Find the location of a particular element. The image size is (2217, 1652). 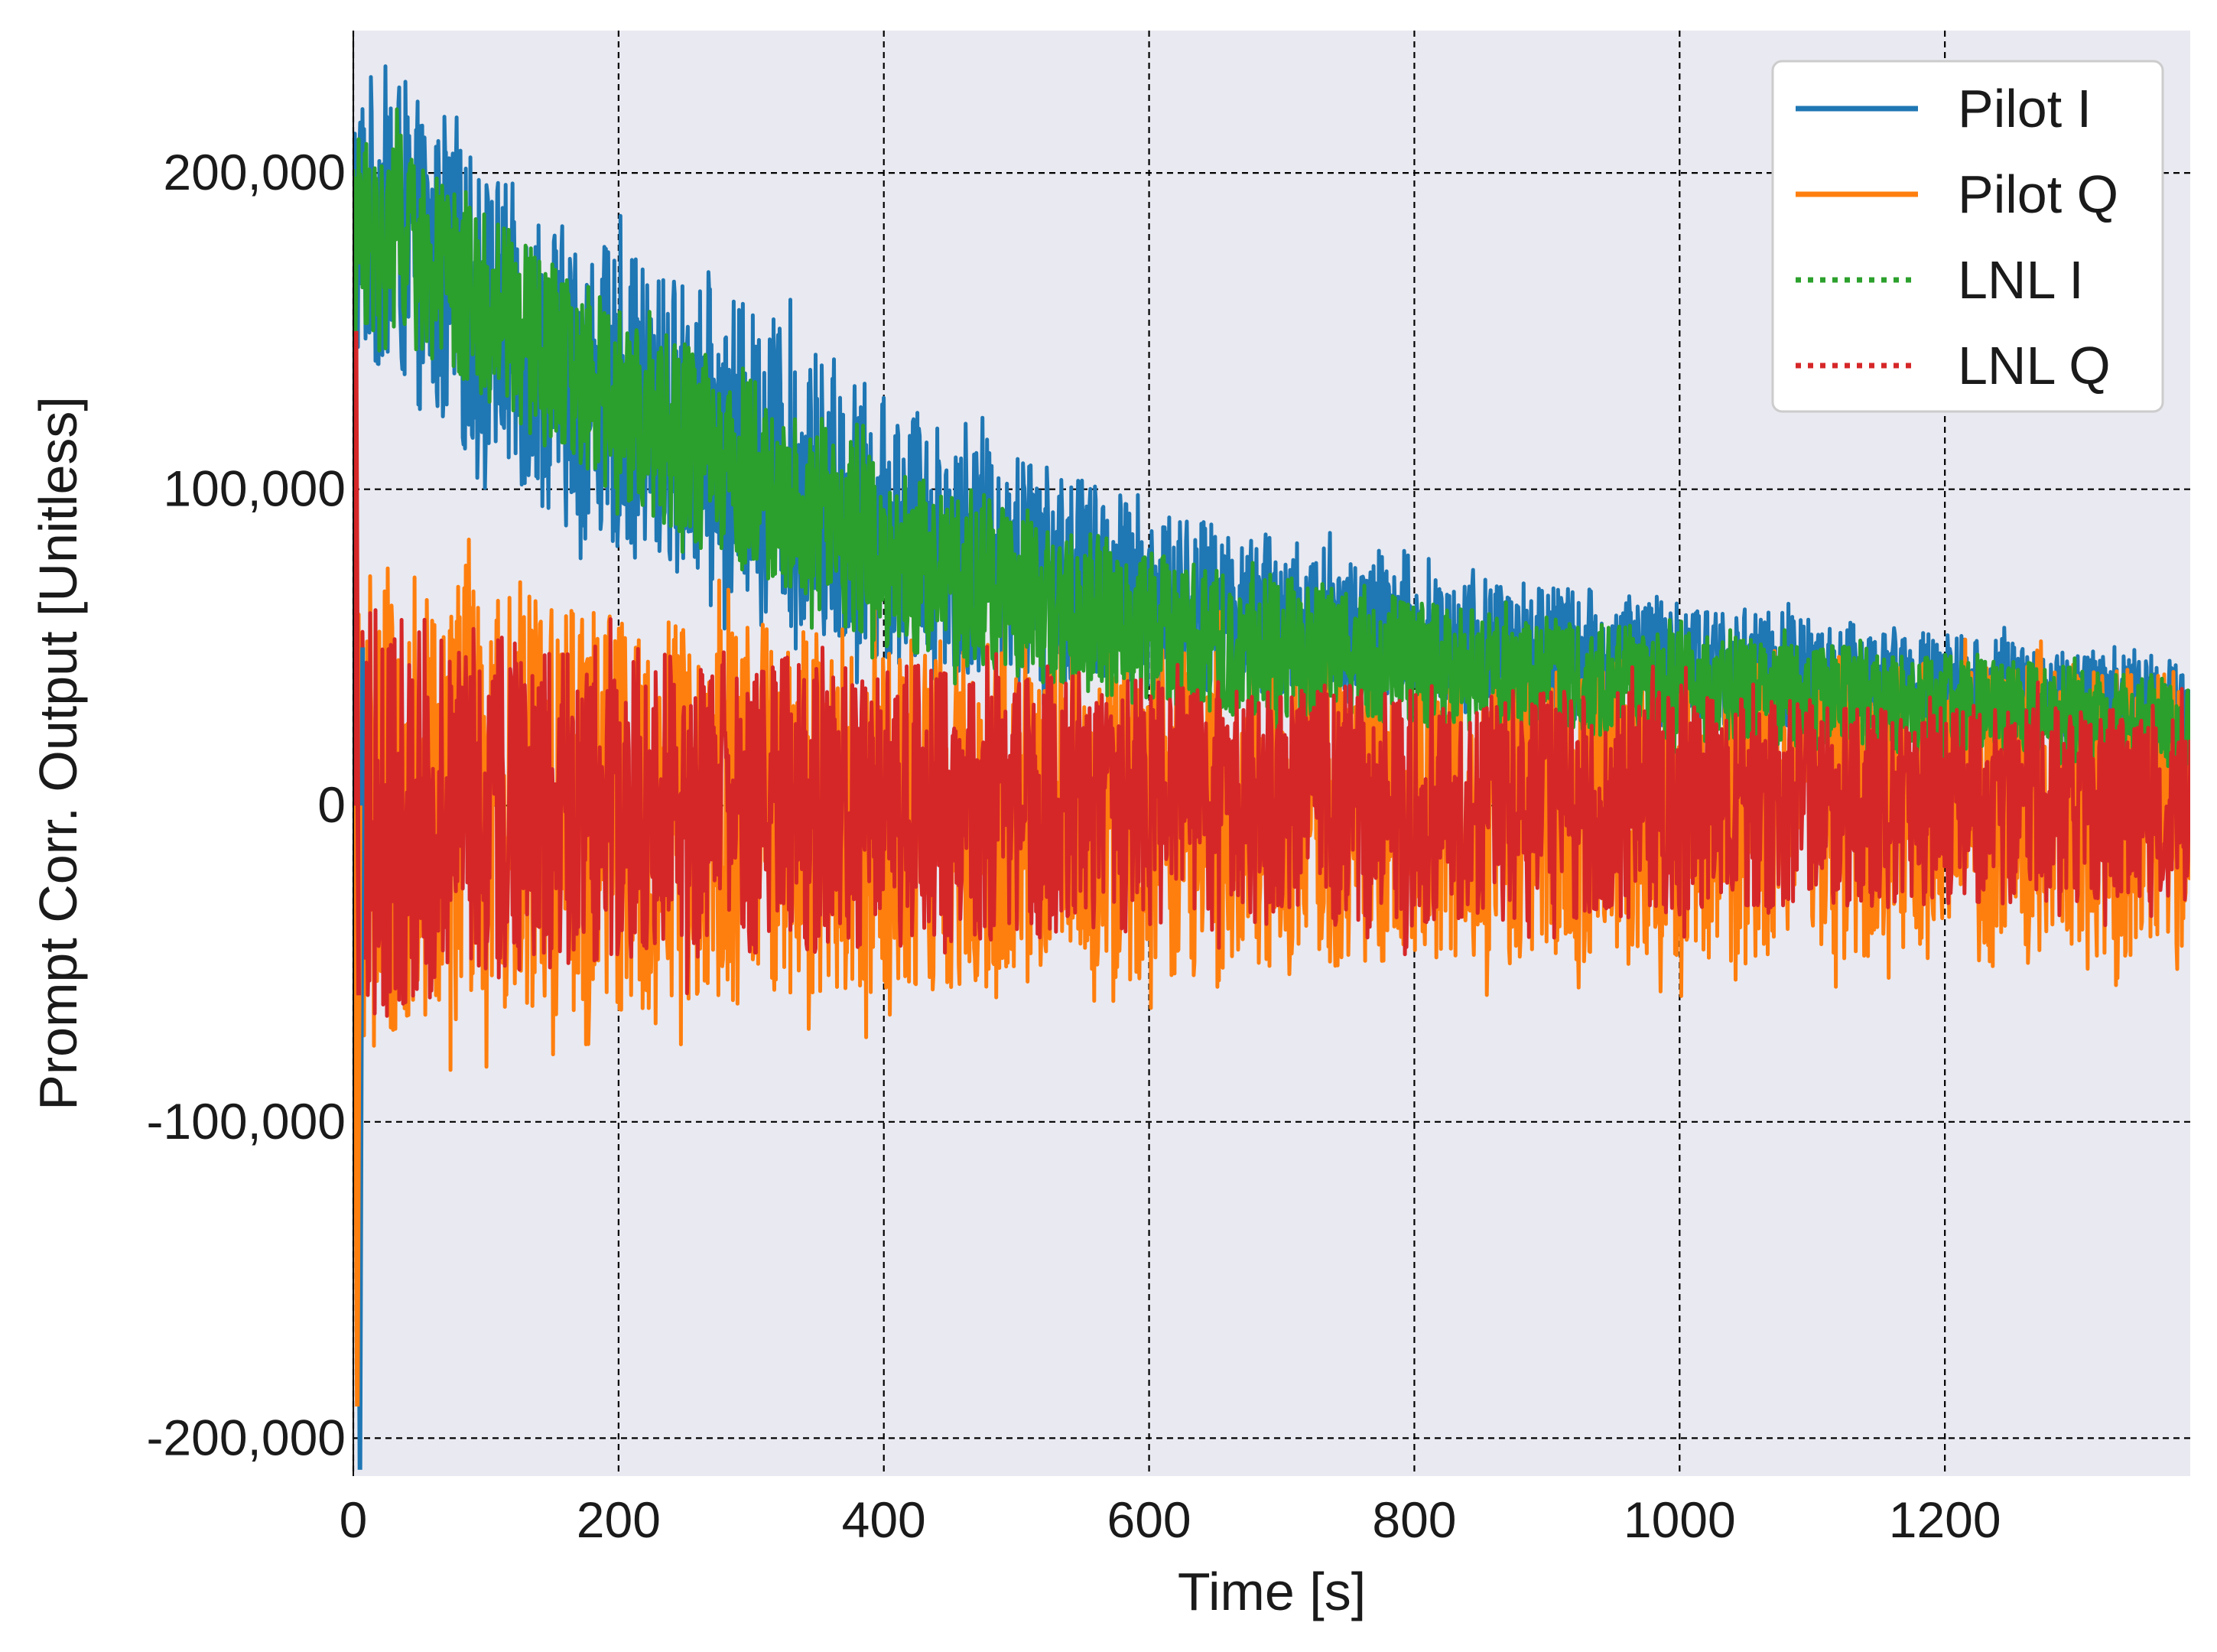

legend-label: LNL Q is located at coordinates (2034, 366).